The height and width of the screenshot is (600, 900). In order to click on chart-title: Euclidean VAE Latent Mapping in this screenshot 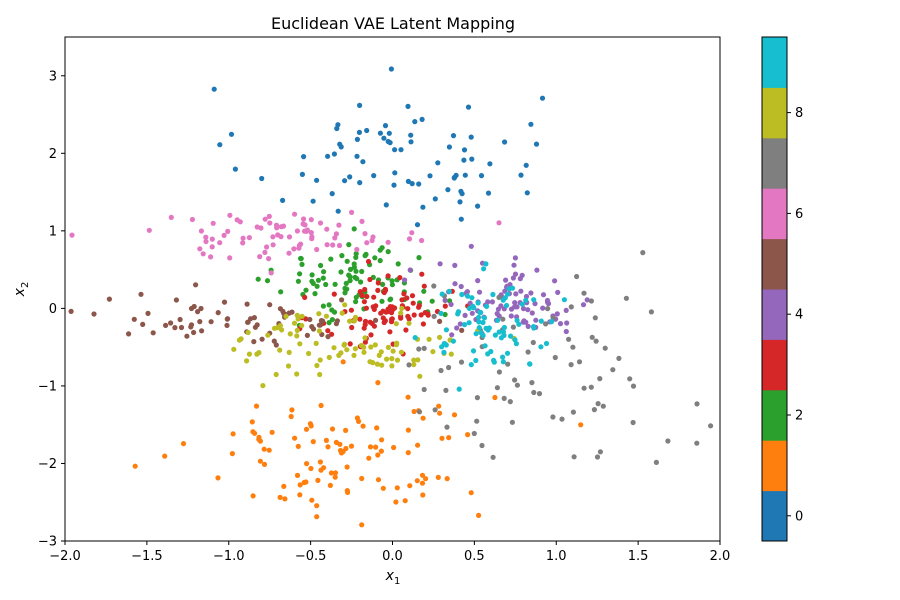, I will do `click(393, 23)`.